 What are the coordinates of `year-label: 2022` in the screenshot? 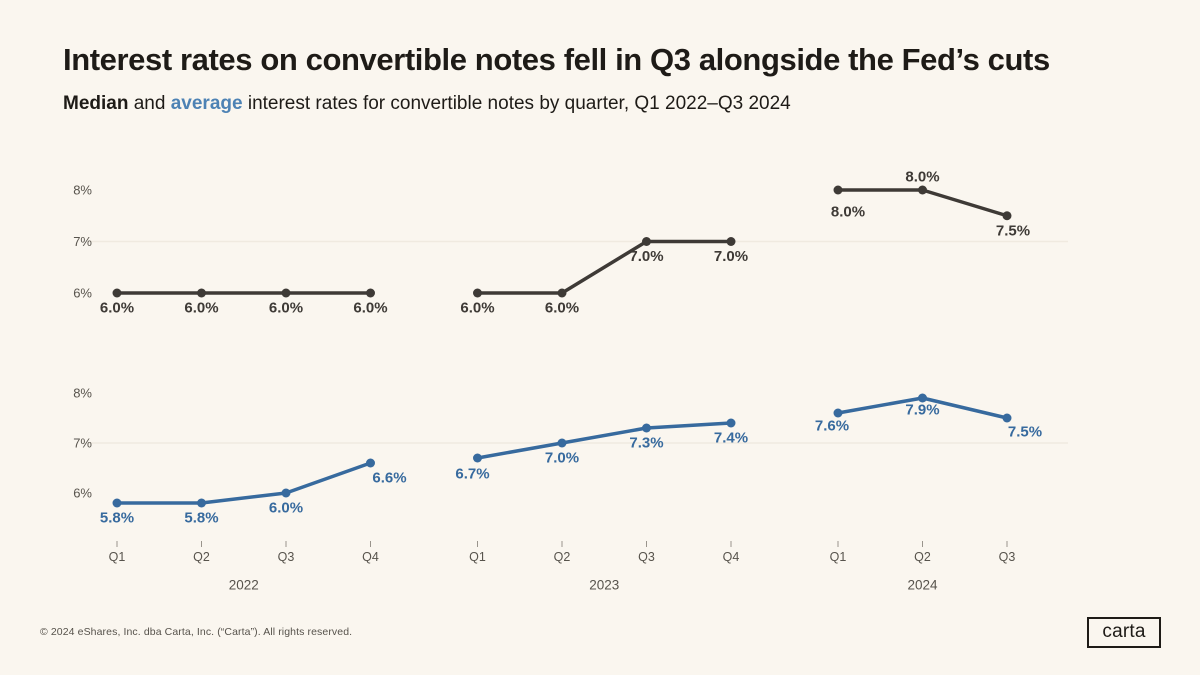 It's located at (244, 585).